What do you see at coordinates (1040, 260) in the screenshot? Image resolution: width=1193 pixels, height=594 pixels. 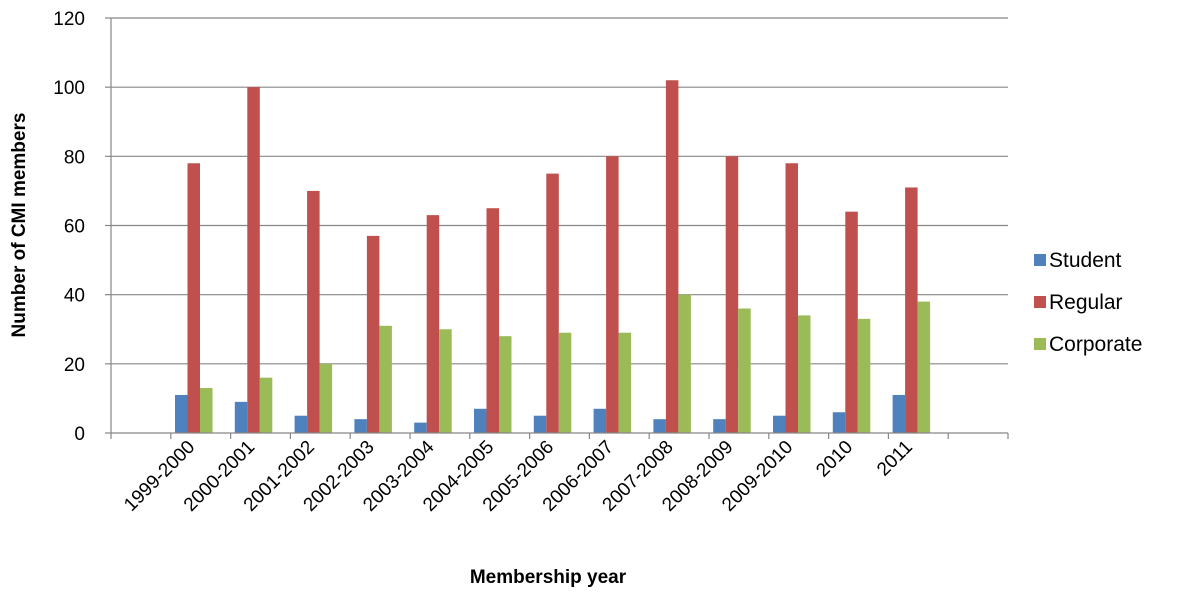 I see `legend-swatch-student` at bounding box center [1040, 260].